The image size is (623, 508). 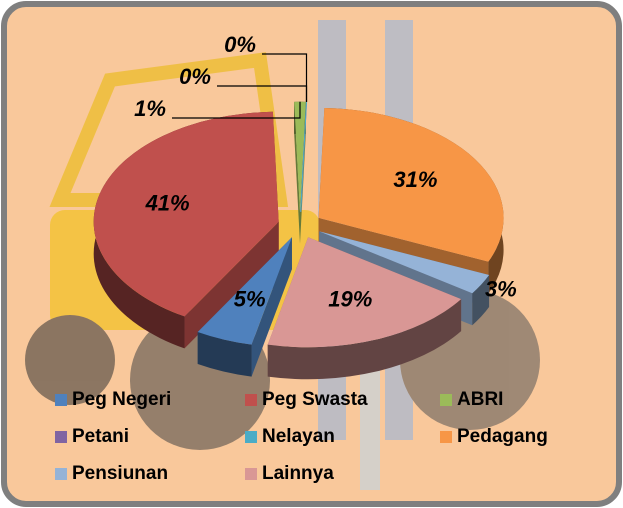 I want to click on data-label: 5%, so click(x=250, y=298).